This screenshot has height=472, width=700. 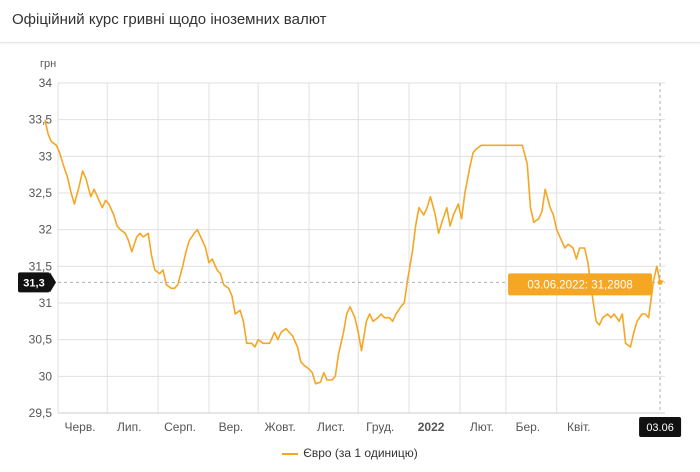 I want to click on x-tick-label: Серп., so click(x=180, y=427).